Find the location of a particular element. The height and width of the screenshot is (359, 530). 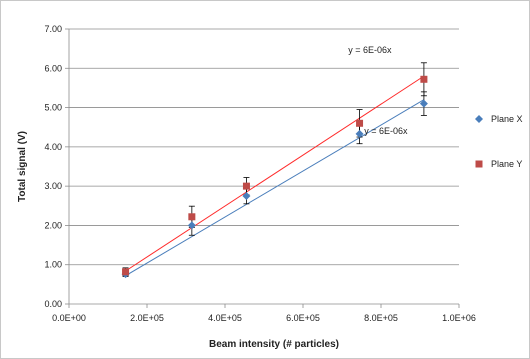

equation-label-plane-x: y = 6E-06x is located at coordinates (386, 131).